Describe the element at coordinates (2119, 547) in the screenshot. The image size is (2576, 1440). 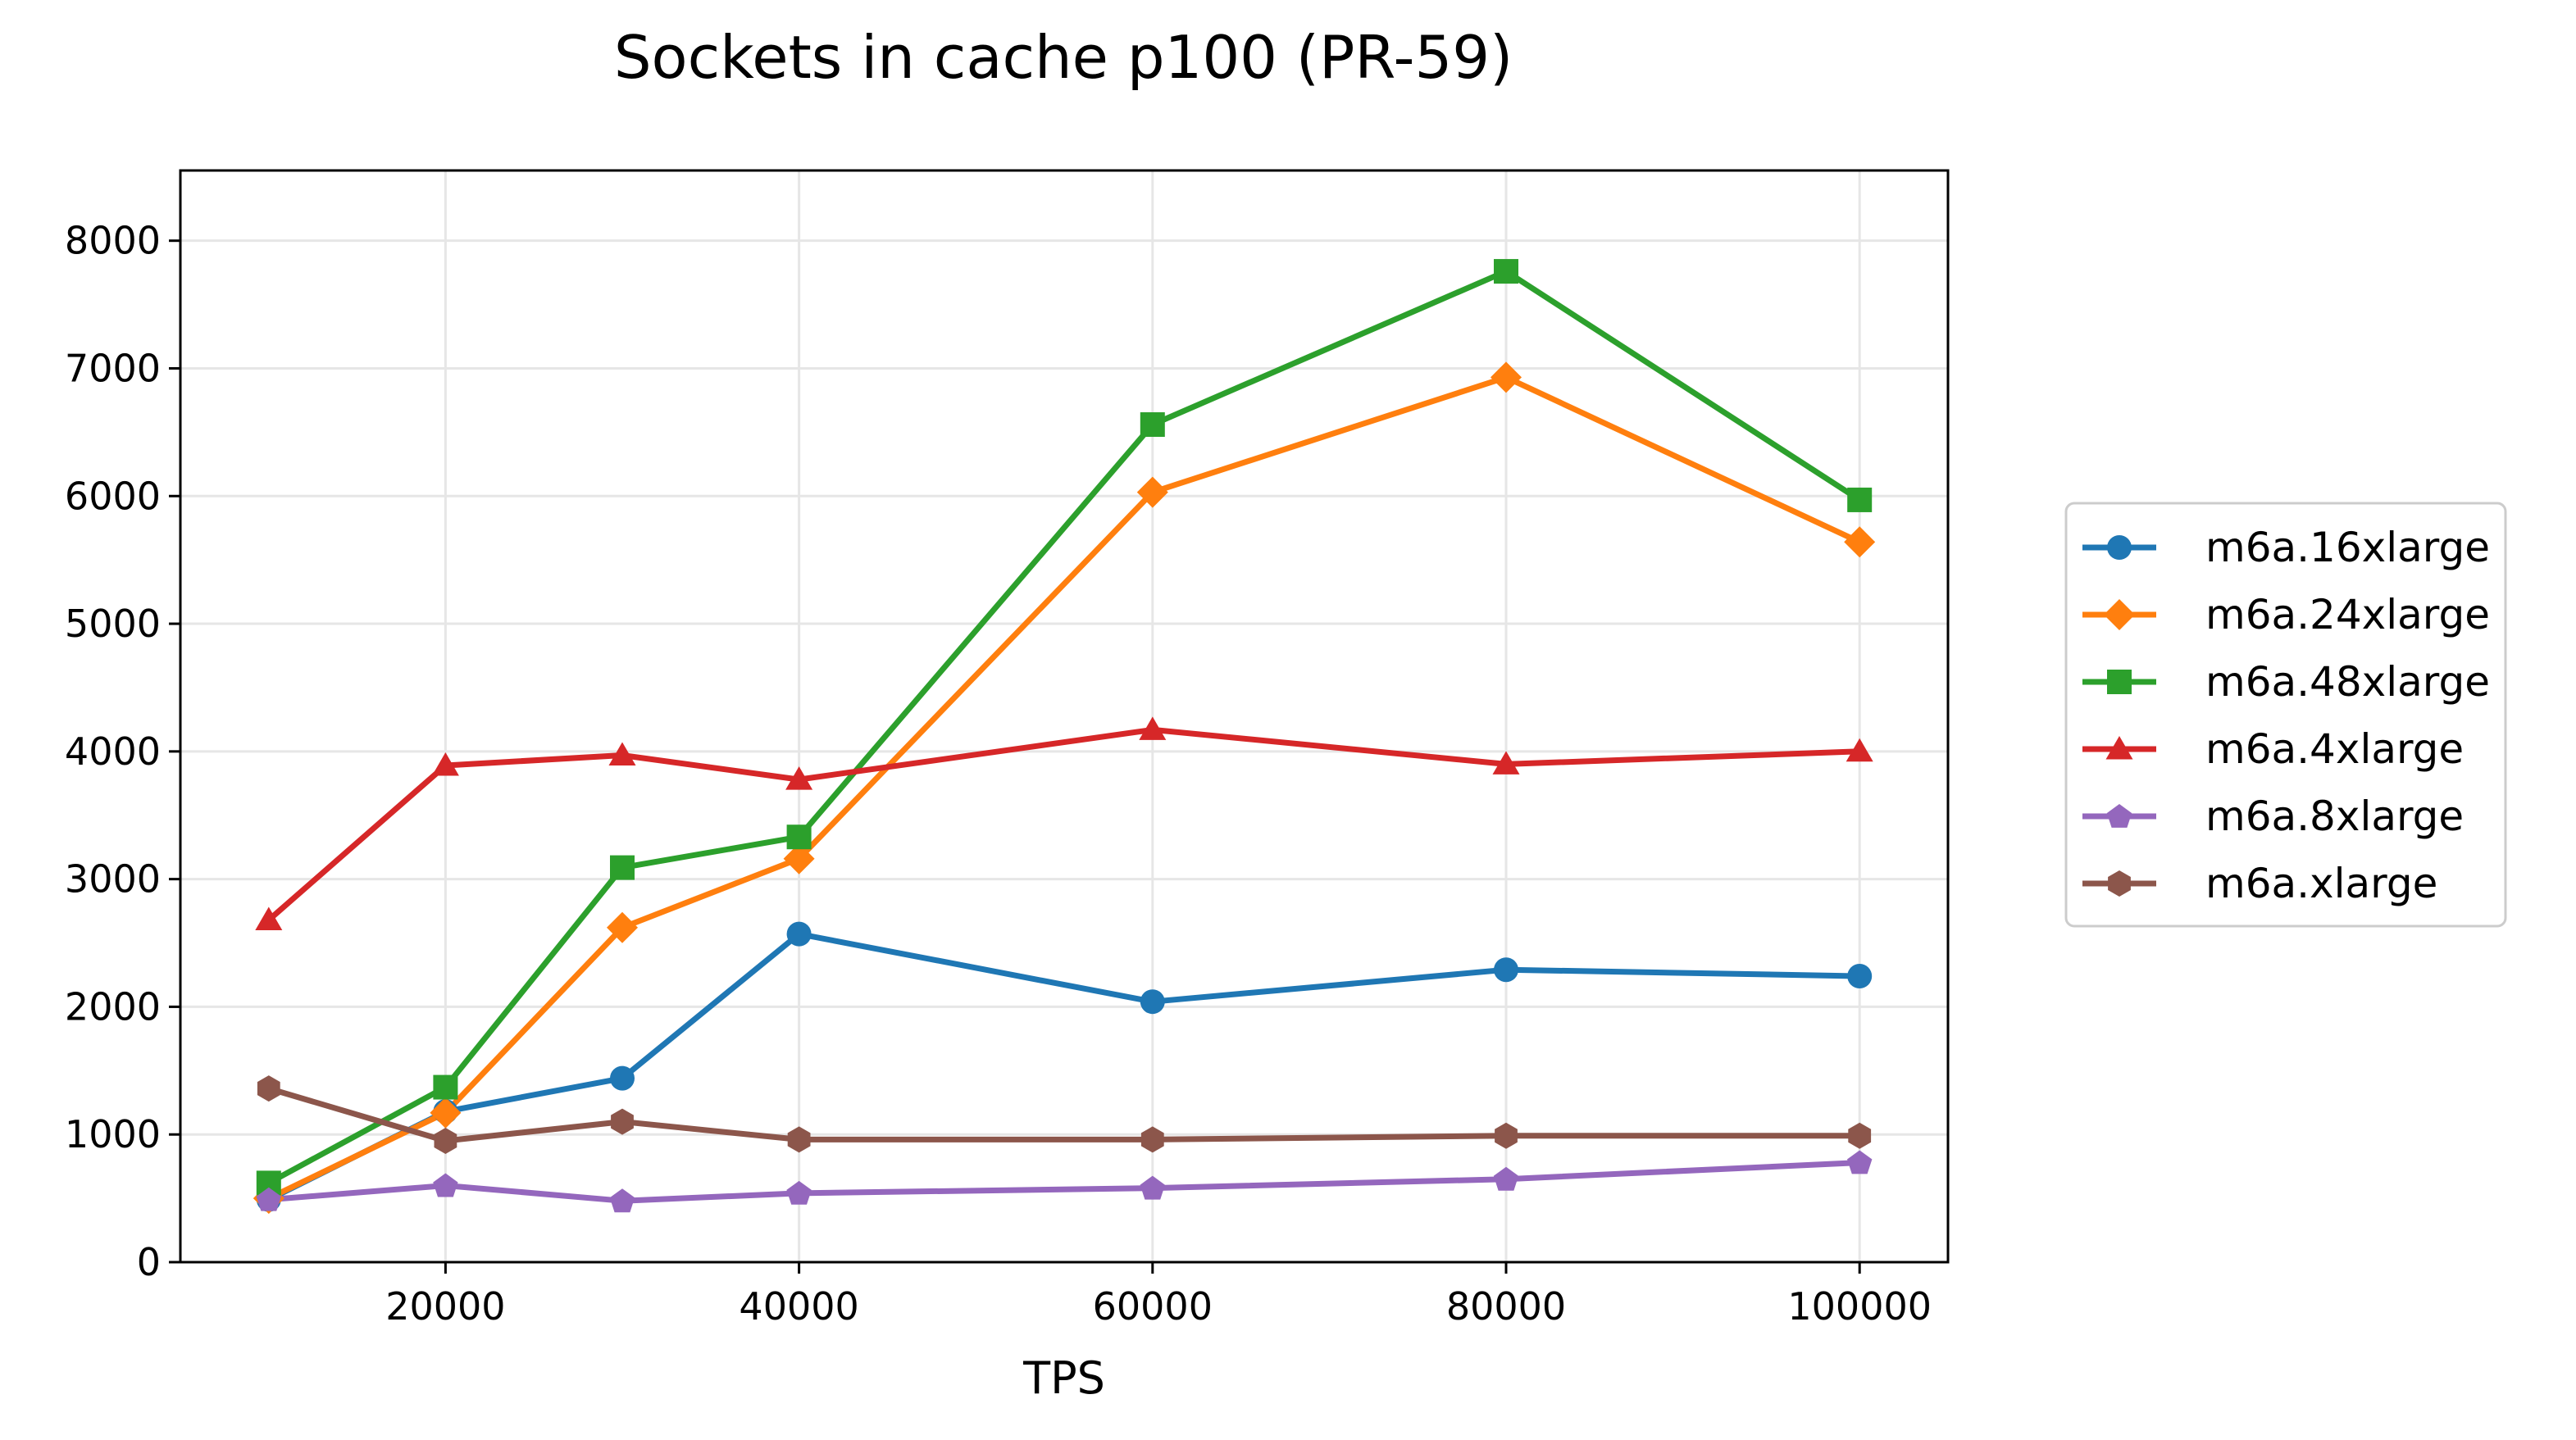
I see `legend-marker-m6a-16xlarge` at that location.